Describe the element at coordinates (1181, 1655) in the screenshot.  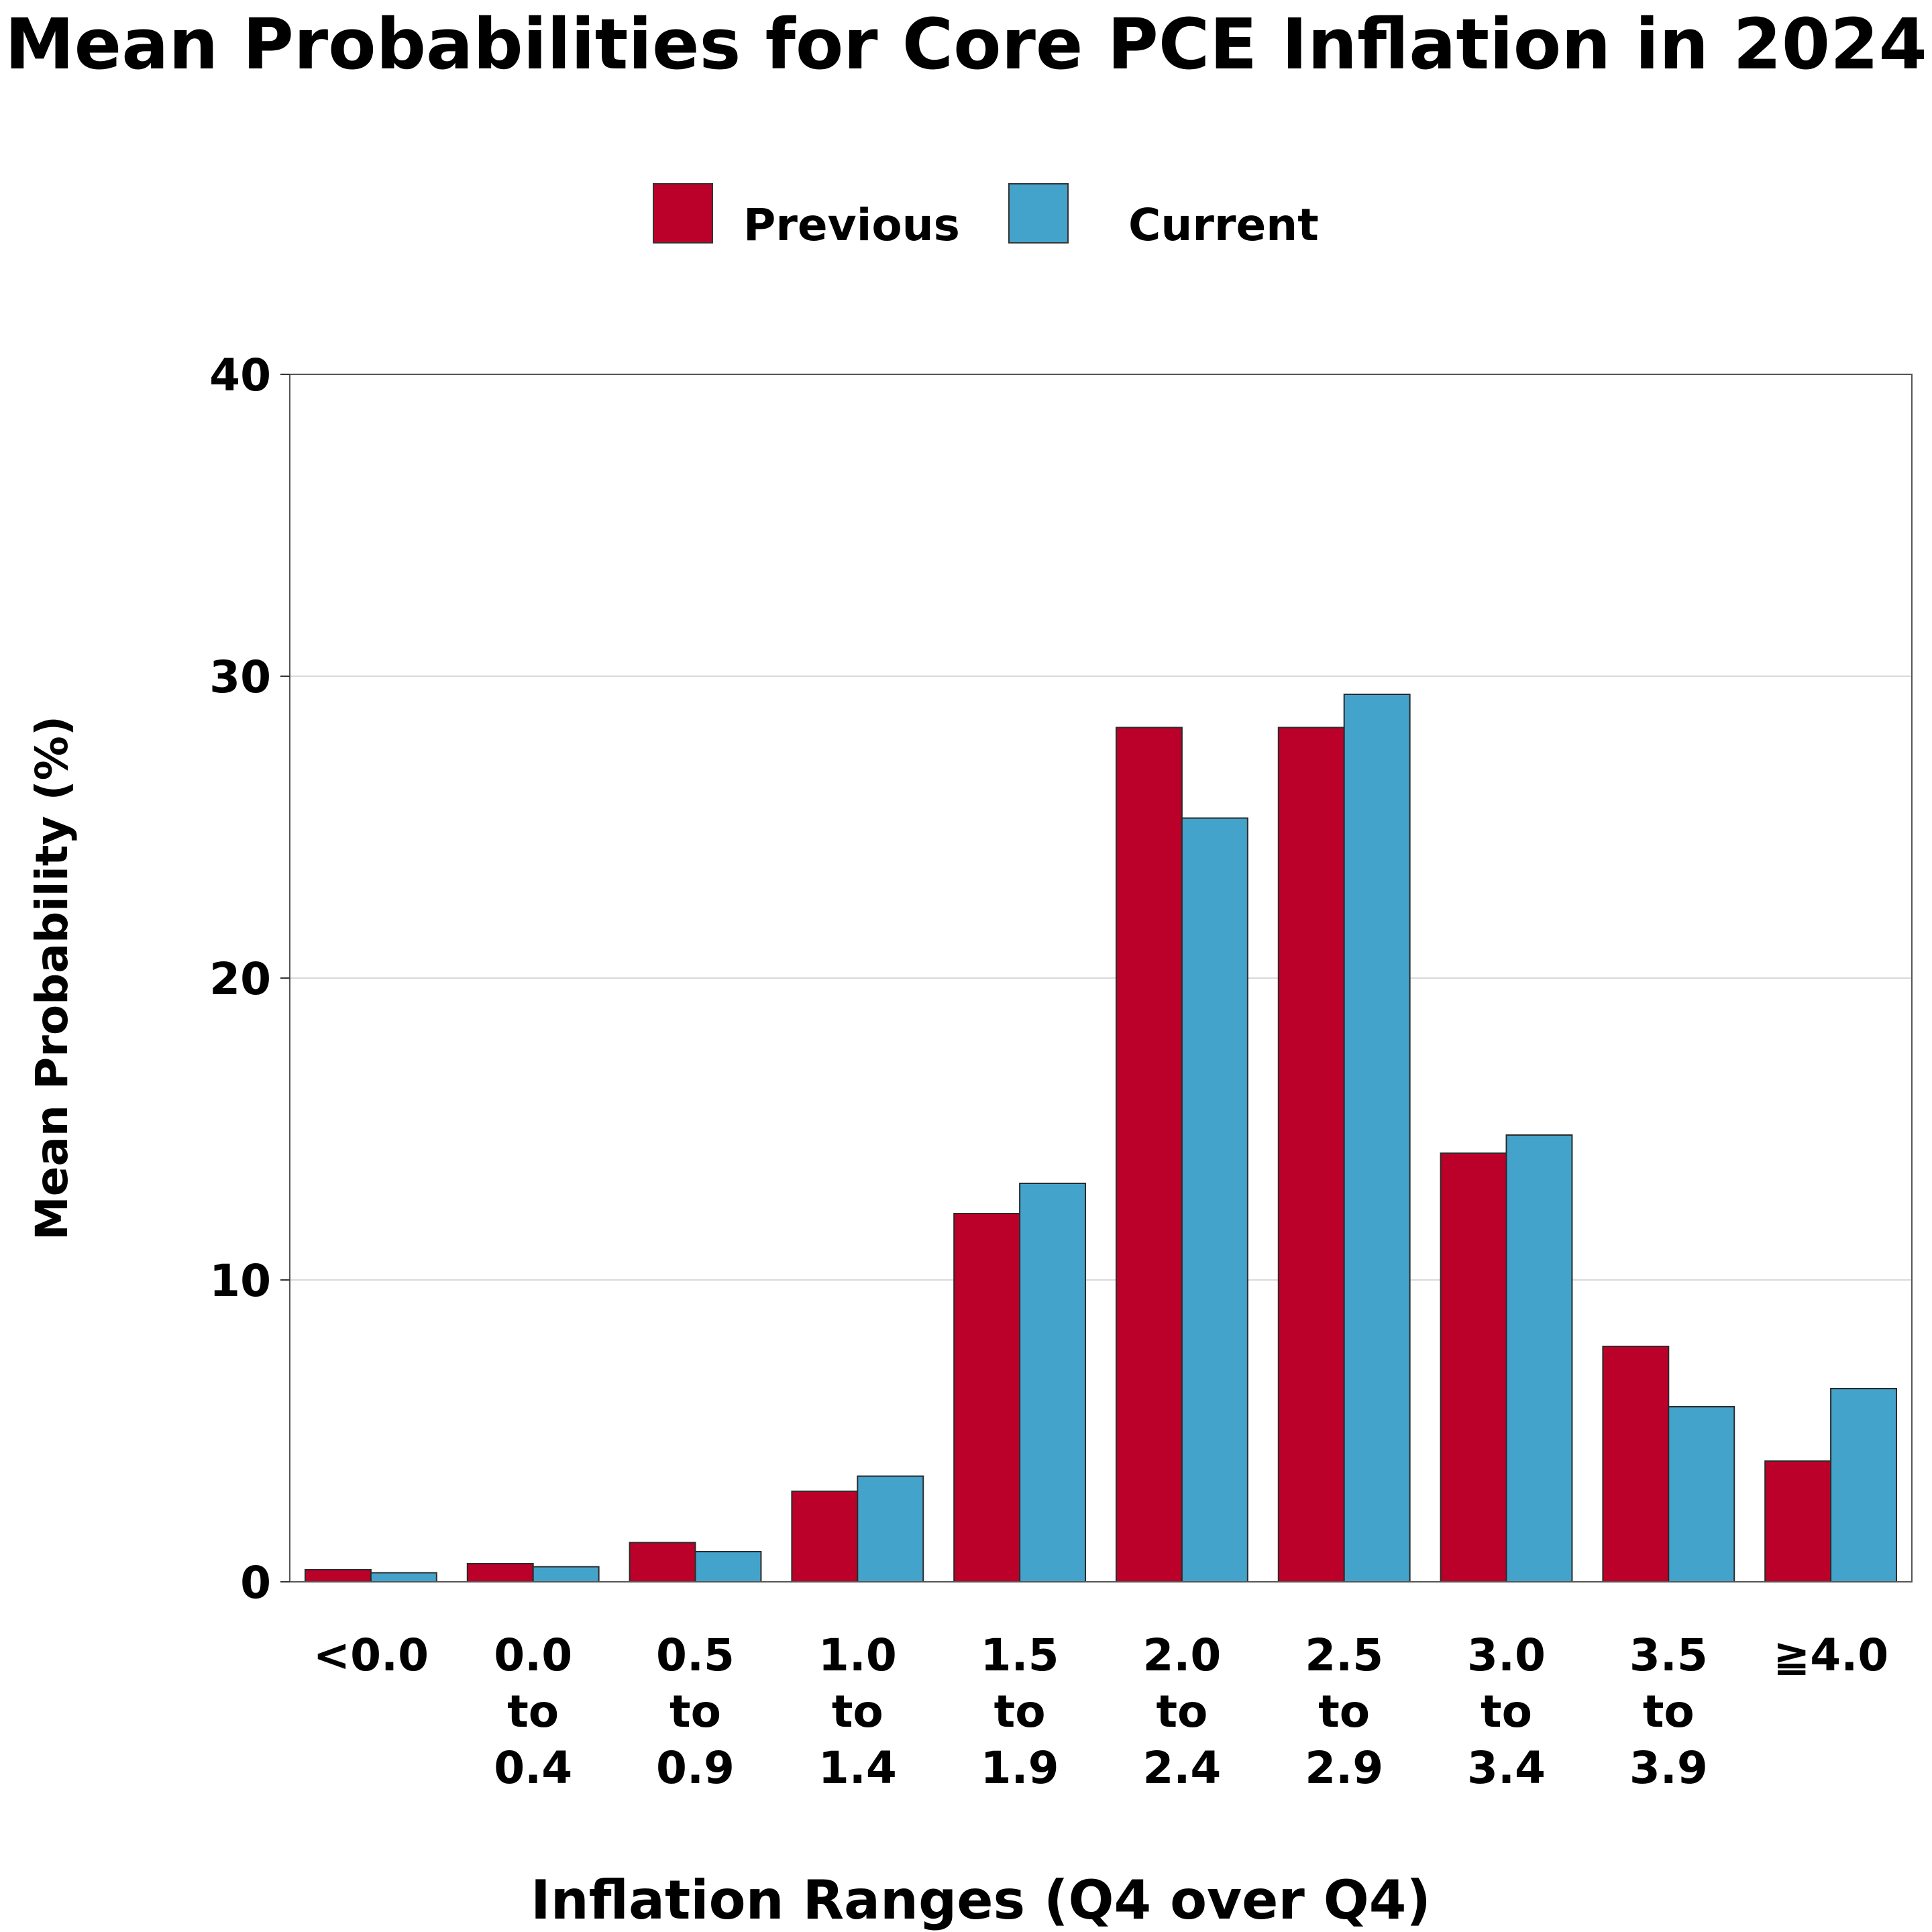
I see `x-tick-label-line: 2.0` at that location.